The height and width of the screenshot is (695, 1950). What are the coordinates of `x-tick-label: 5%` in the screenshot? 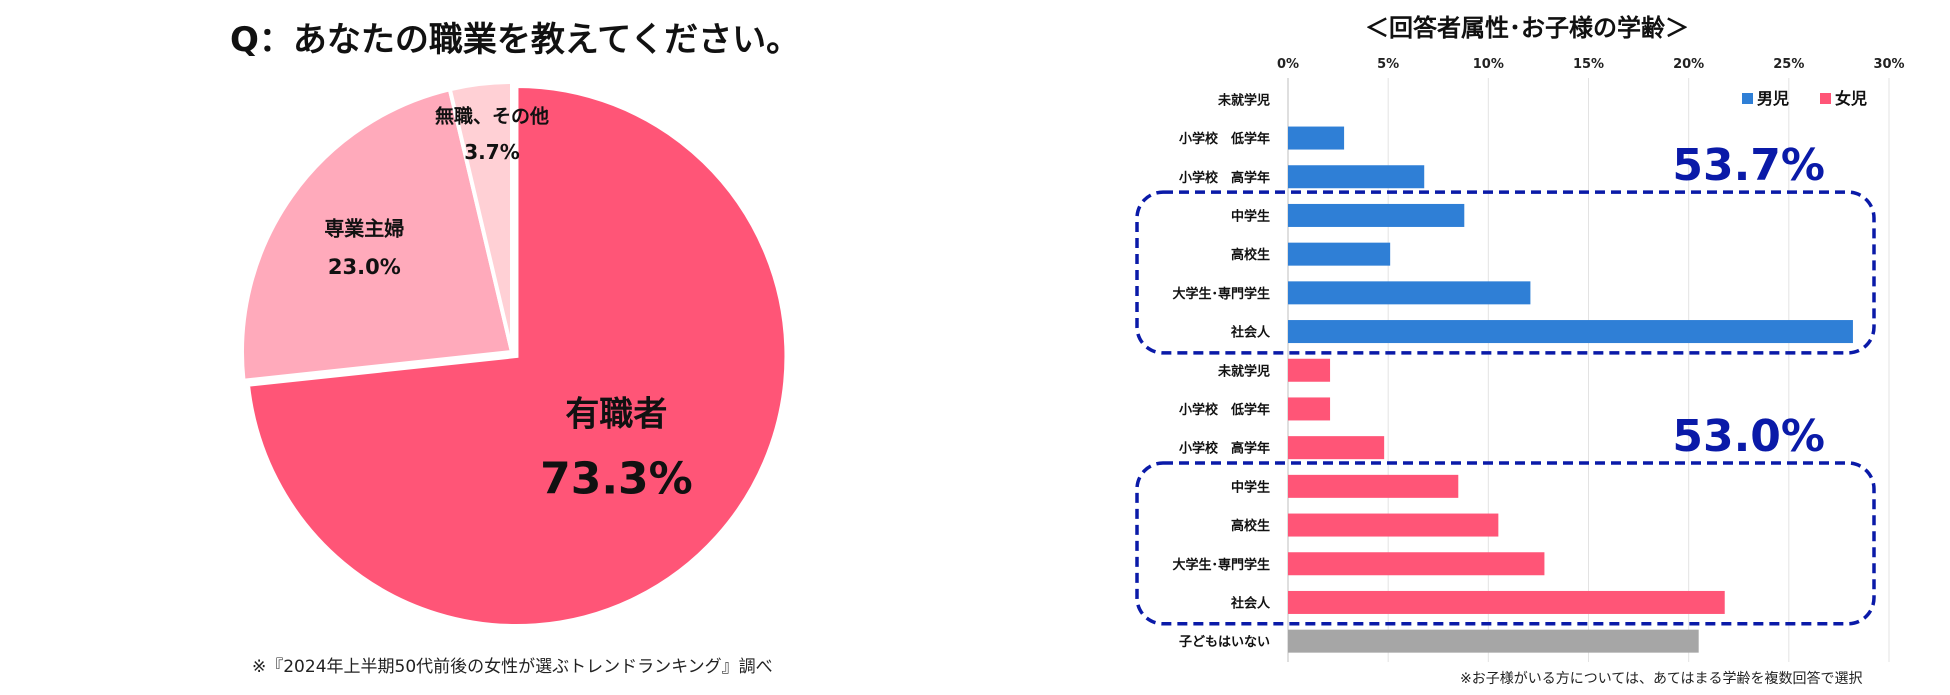 It's located at (1388, 64).